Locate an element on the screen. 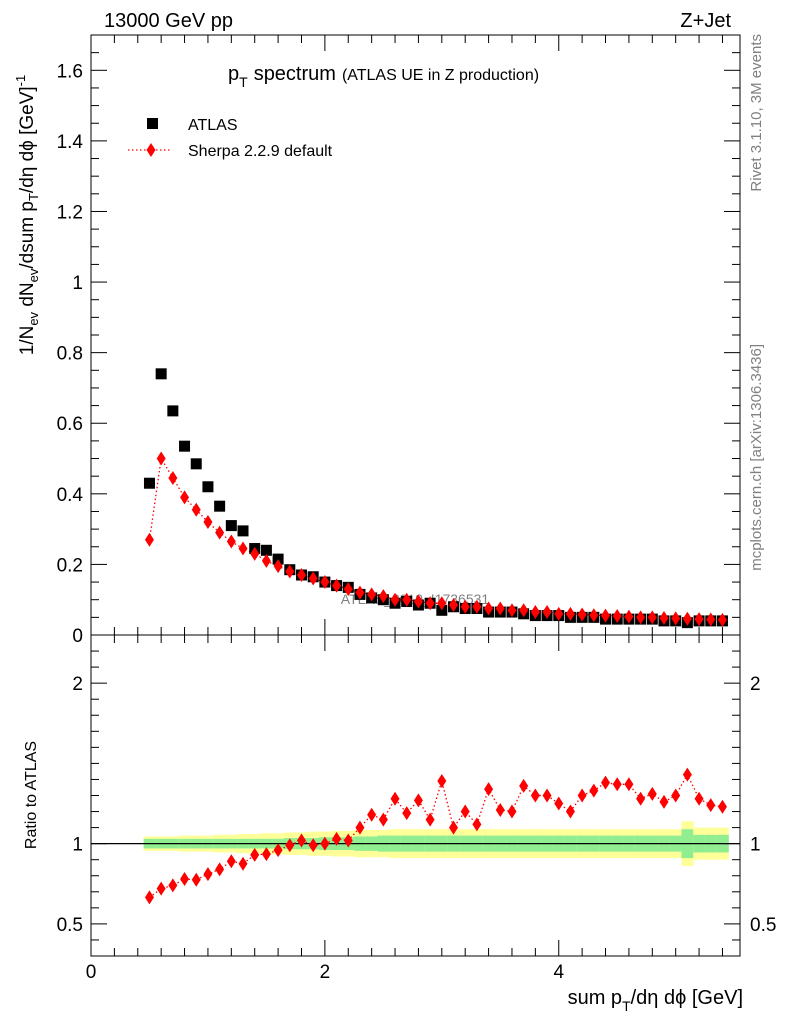 Image resolution: width=786 pixels, height=1024 pixels. ratio-y-tick-label-right: 1 is located at coordinates (755, 845).